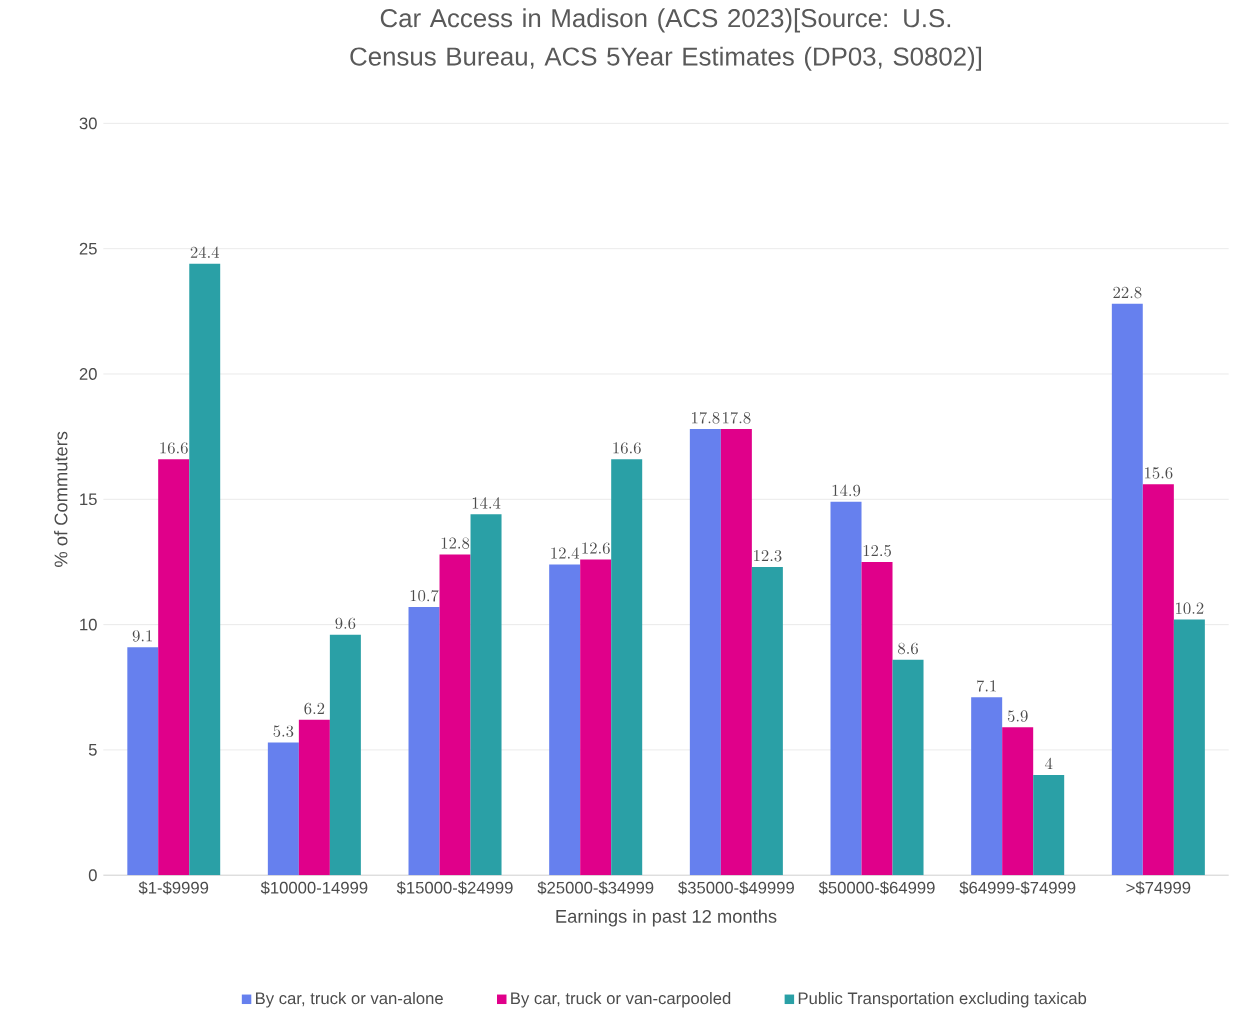  Describe the element at coordinates (595, 888) in the screenshot. I see `x-tick-label: $25000-$34999` at that location.